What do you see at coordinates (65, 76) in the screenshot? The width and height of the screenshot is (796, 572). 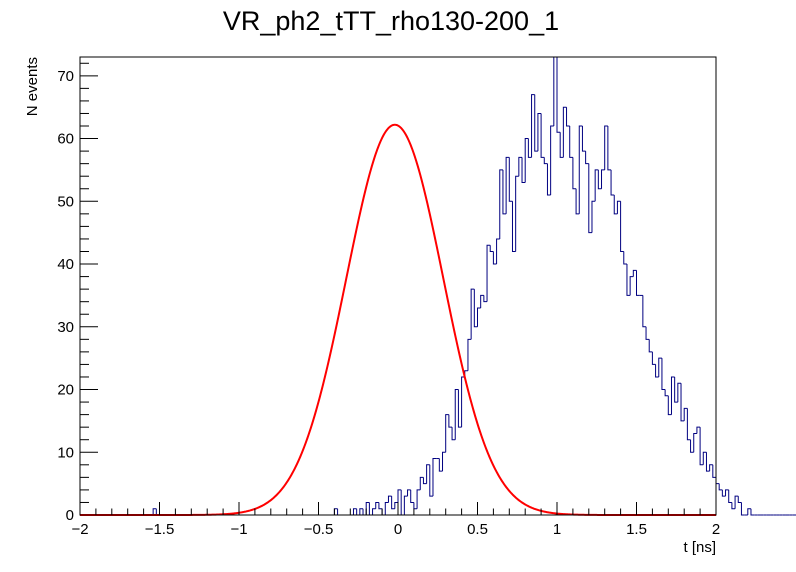 I see `y-tick-label: 70` at bounding box center [65, 76].